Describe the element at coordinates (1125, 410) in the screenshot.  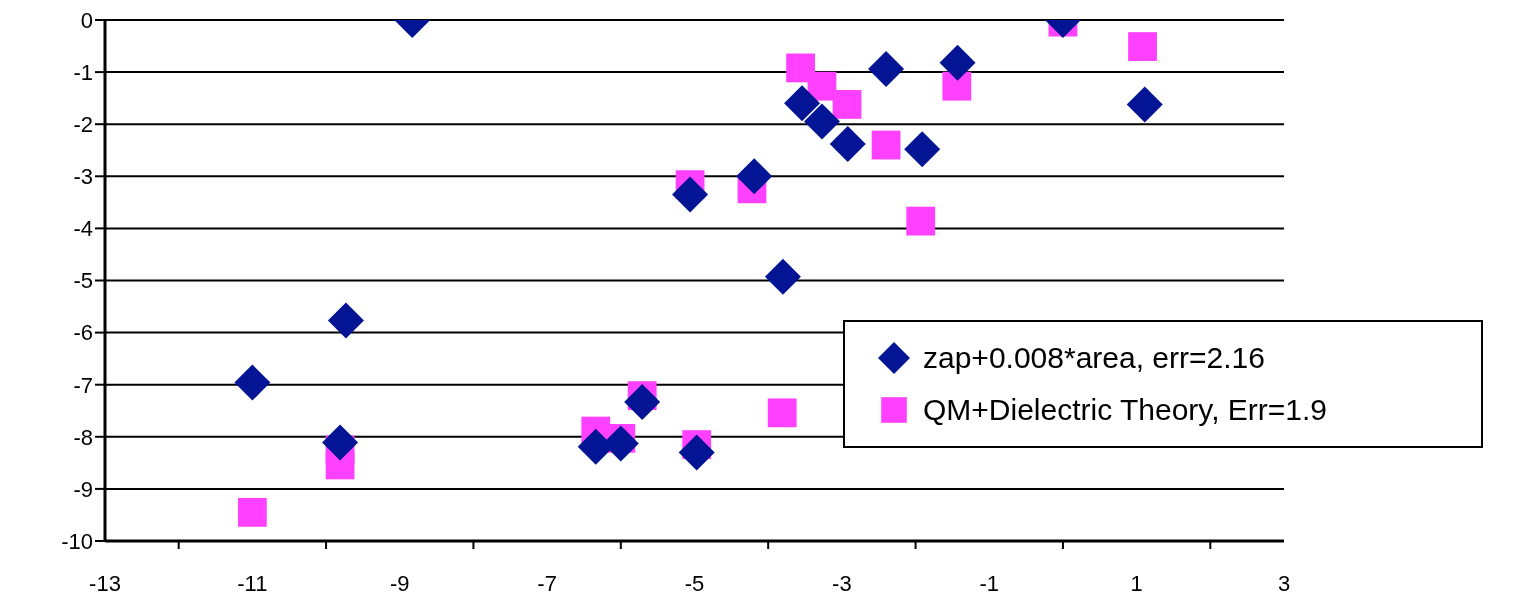
I see `legend-label: QM+Dielectric Theory, Err=1.9` at that location.